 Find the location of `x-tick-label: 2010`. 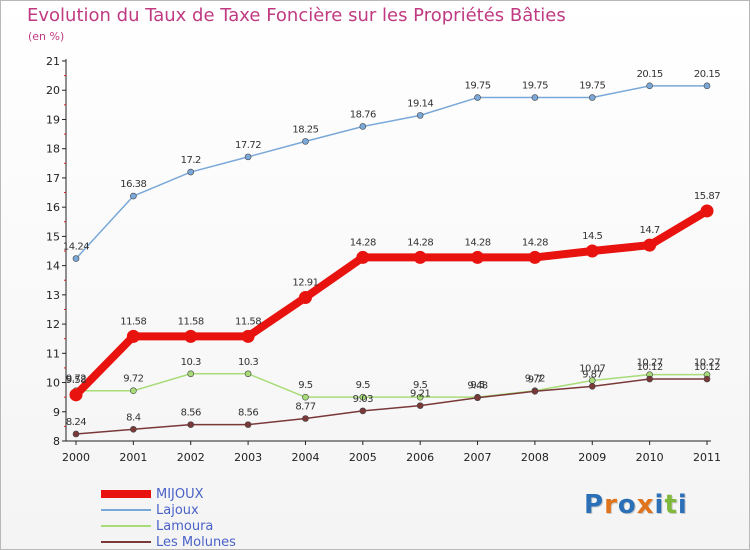

x-tick-label: 2010 is located at coordinates (650, 457).